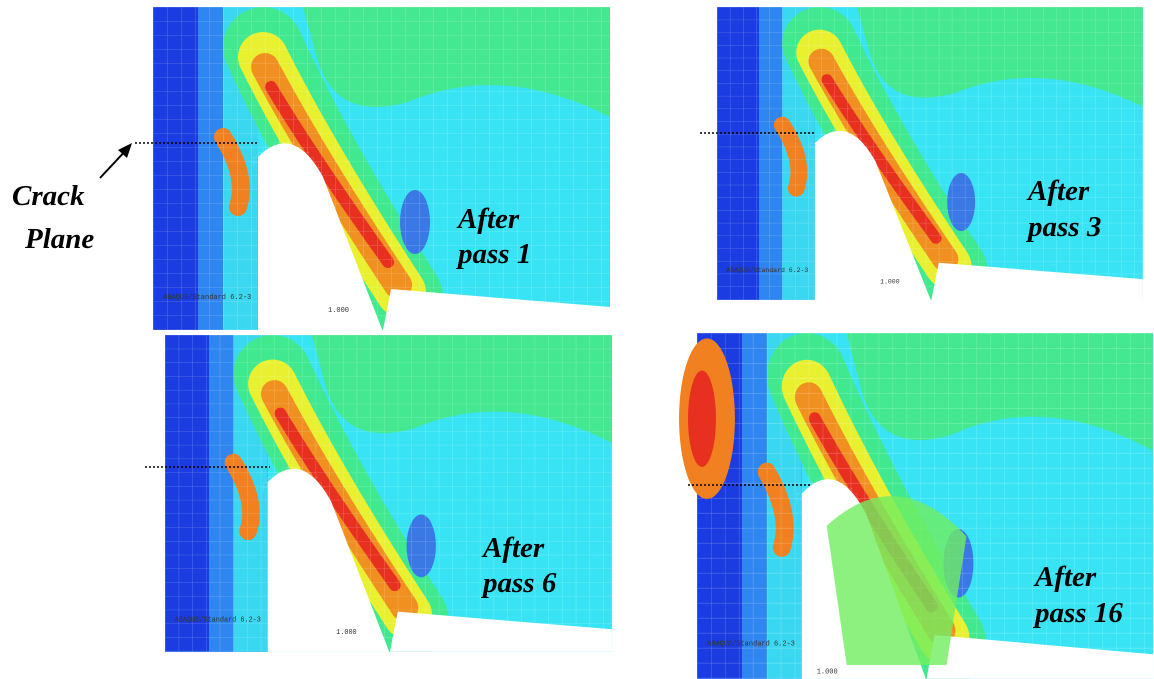  Describe the element at coordinates (125, 150) in the screenshot. I see `arrow-head` at that location.